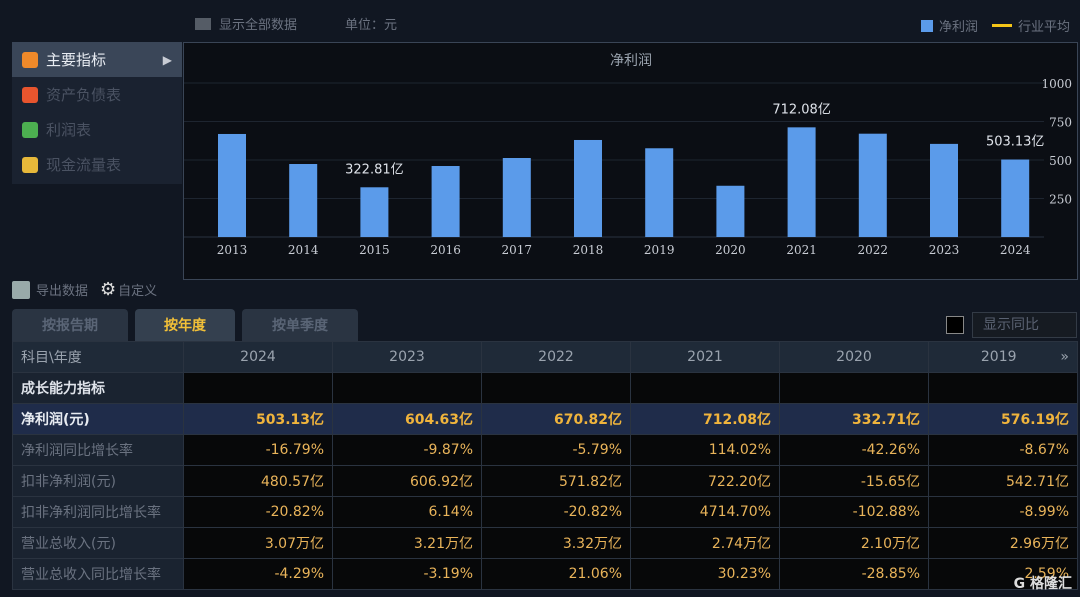 This screenshot has width=1080, height=597. I want to click on bar-2013, so click(232, 185).